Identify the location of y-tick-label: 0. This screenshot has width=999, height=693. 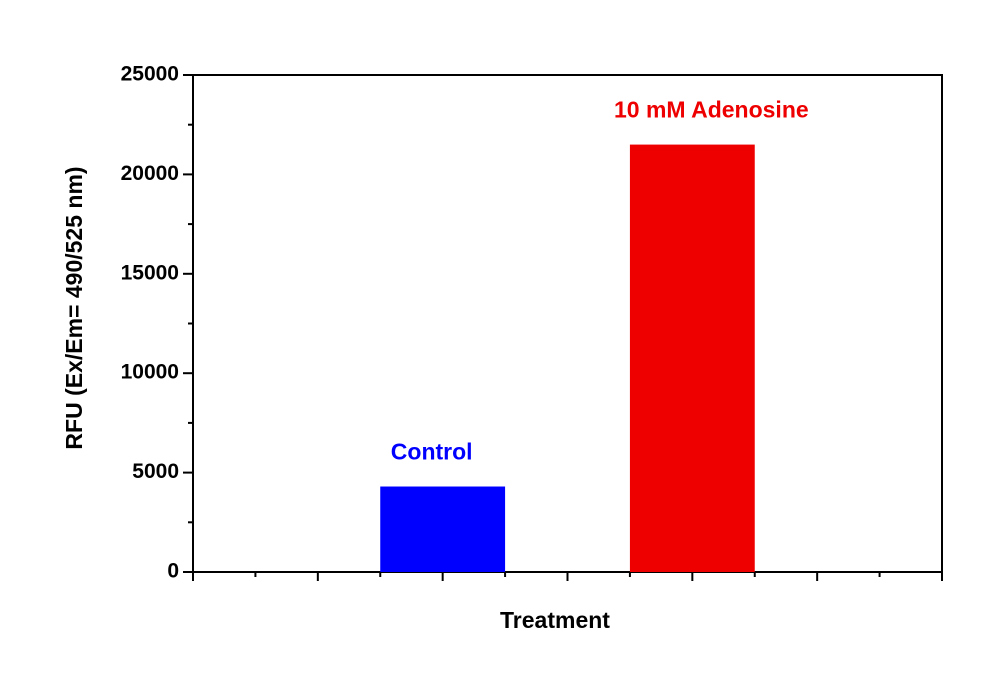
(173, 571).